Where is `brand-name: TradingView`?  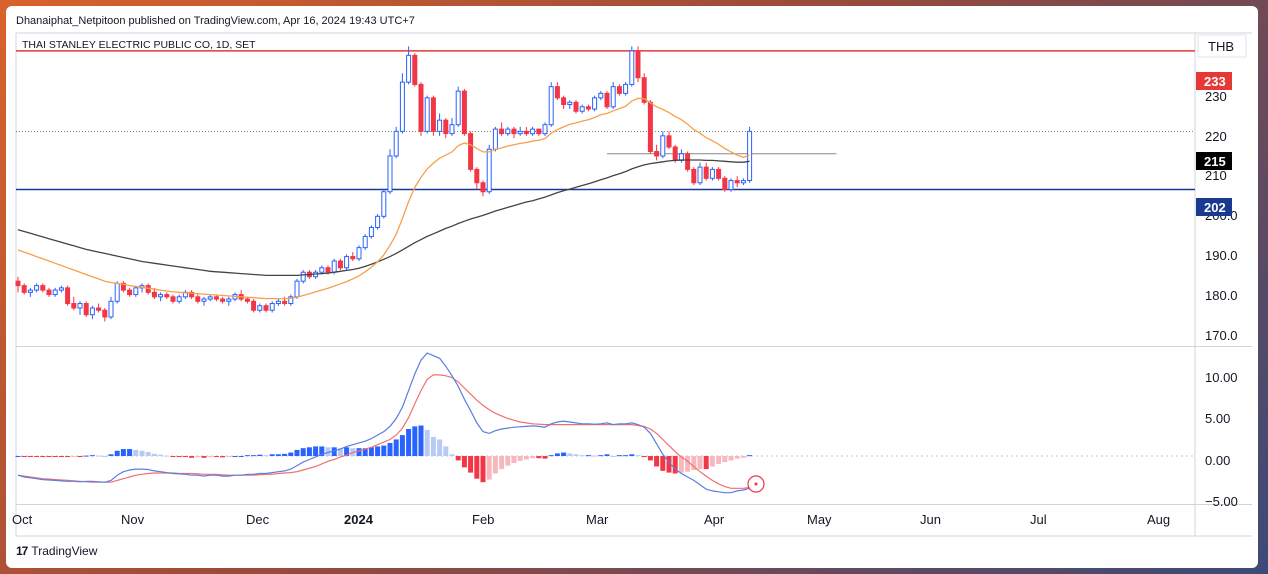
brand-name: TradingView is located at coordinates (64, 551).